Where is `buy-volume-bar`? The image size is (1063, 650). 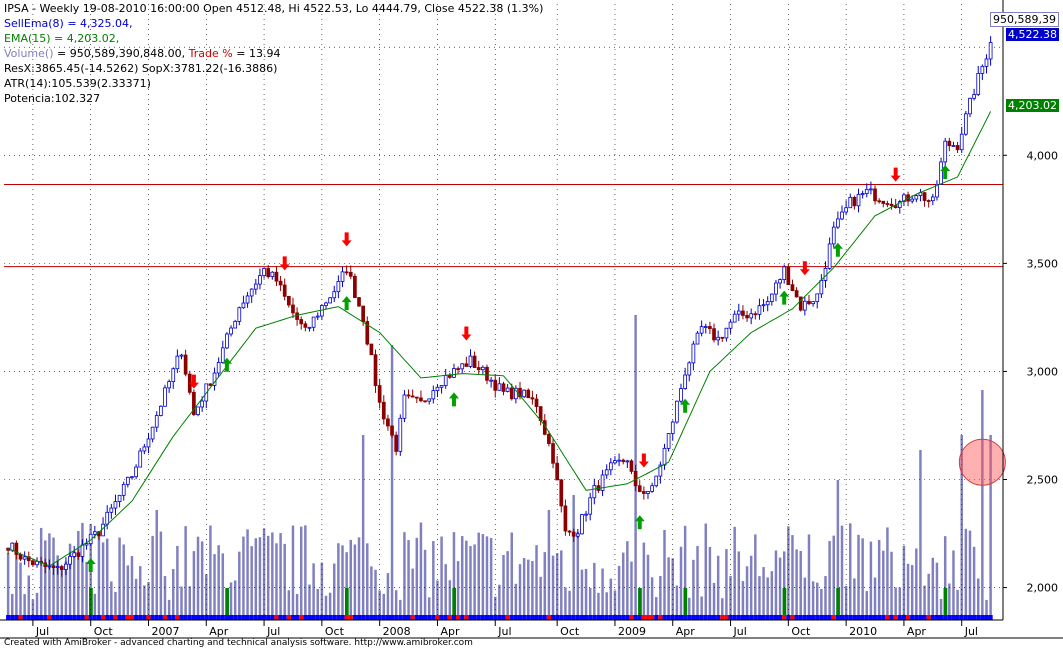 buy-volume-bar is located at coordinates (227, 601).